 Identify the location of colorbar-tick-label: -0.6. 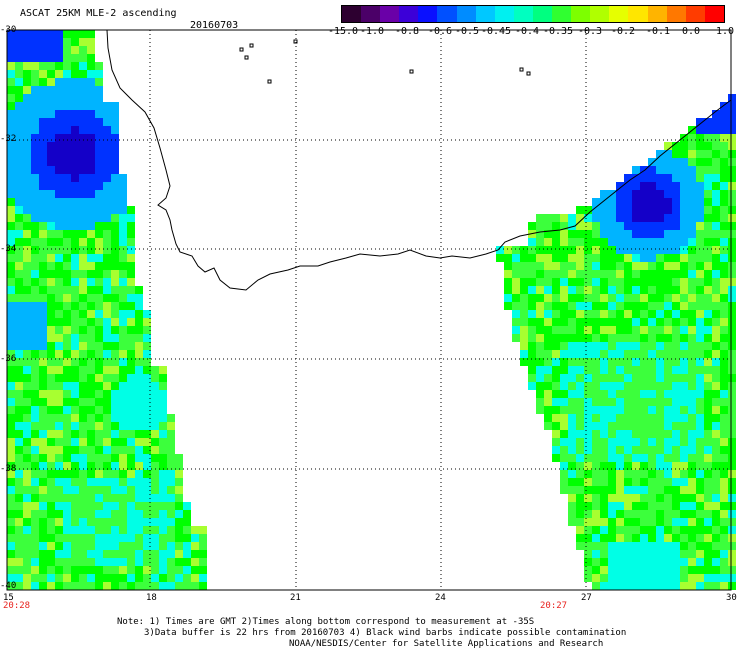
(440, 31).